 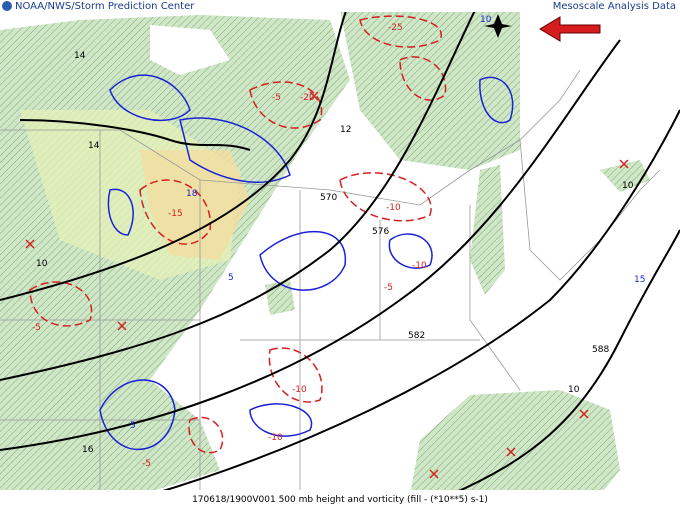 I want to click on product: Mesoscale Analysis Data, so click(x=614, y=6).